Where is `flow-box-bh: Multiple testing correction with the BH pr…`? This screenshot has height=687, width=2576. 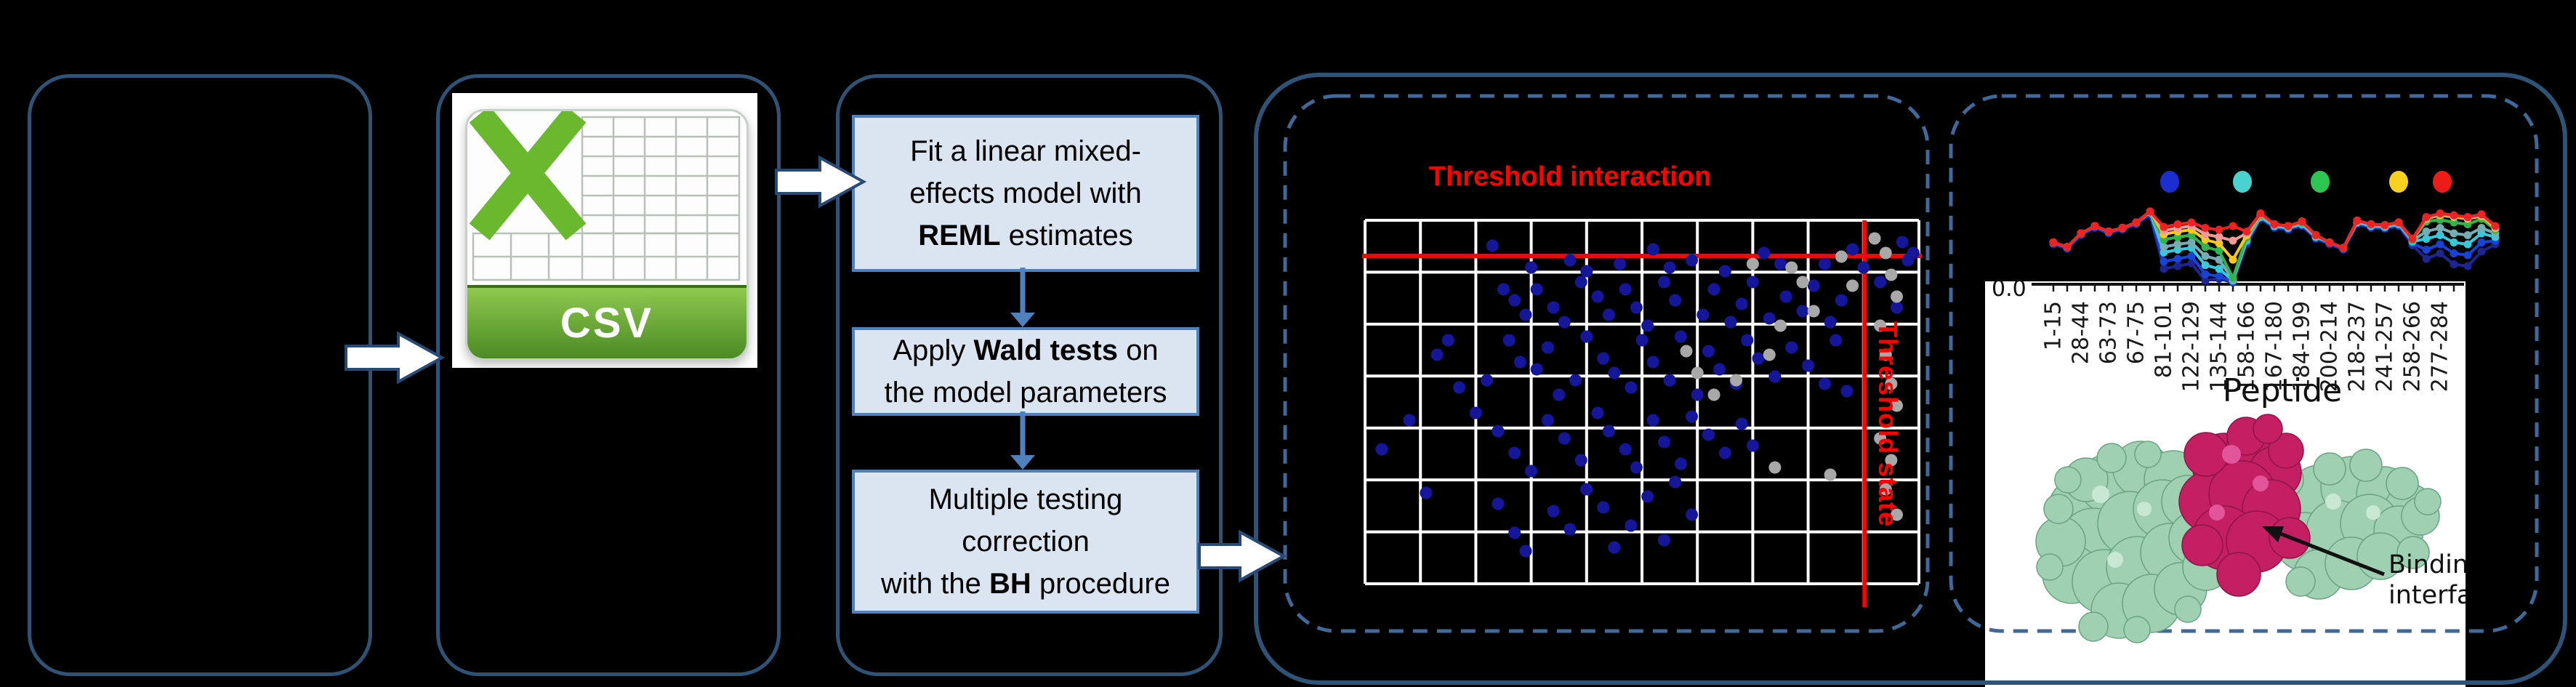
flow-box-bh: Multiple testing correction with the BH pr… is located at coordinates (1025, 542).